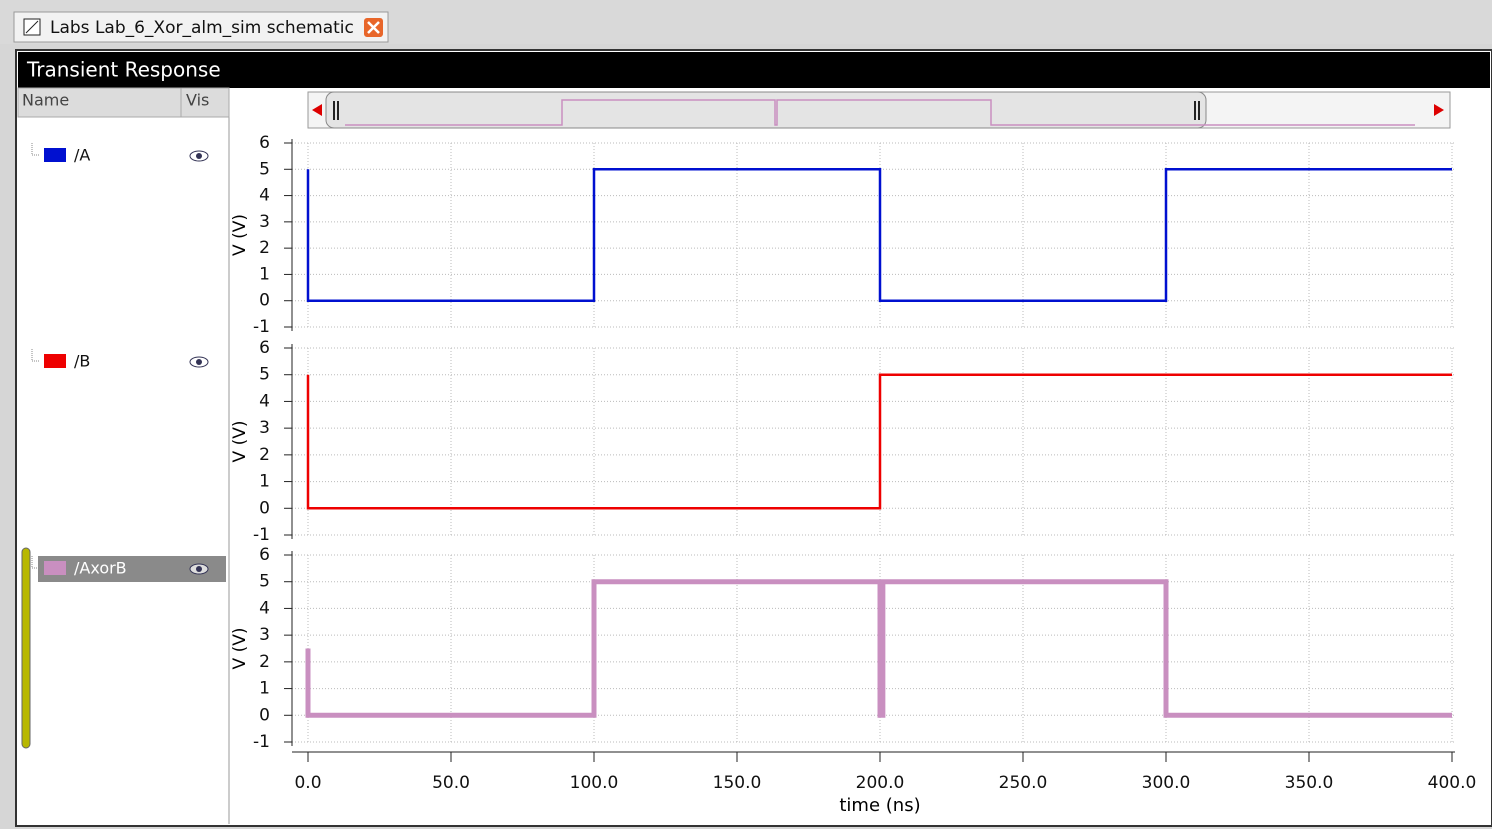 Image resolution: width=1492 pixels, height=829 pixels. What do you see at coordinates (451, 783) in the screenshot?
I see `x-tick-label: 50.0` at bounding box center [451, 783].